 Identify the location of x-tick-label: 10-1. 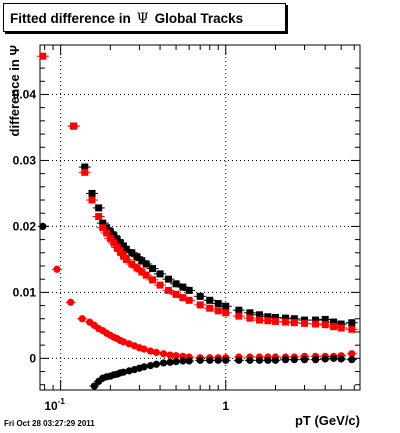
(54, 405).